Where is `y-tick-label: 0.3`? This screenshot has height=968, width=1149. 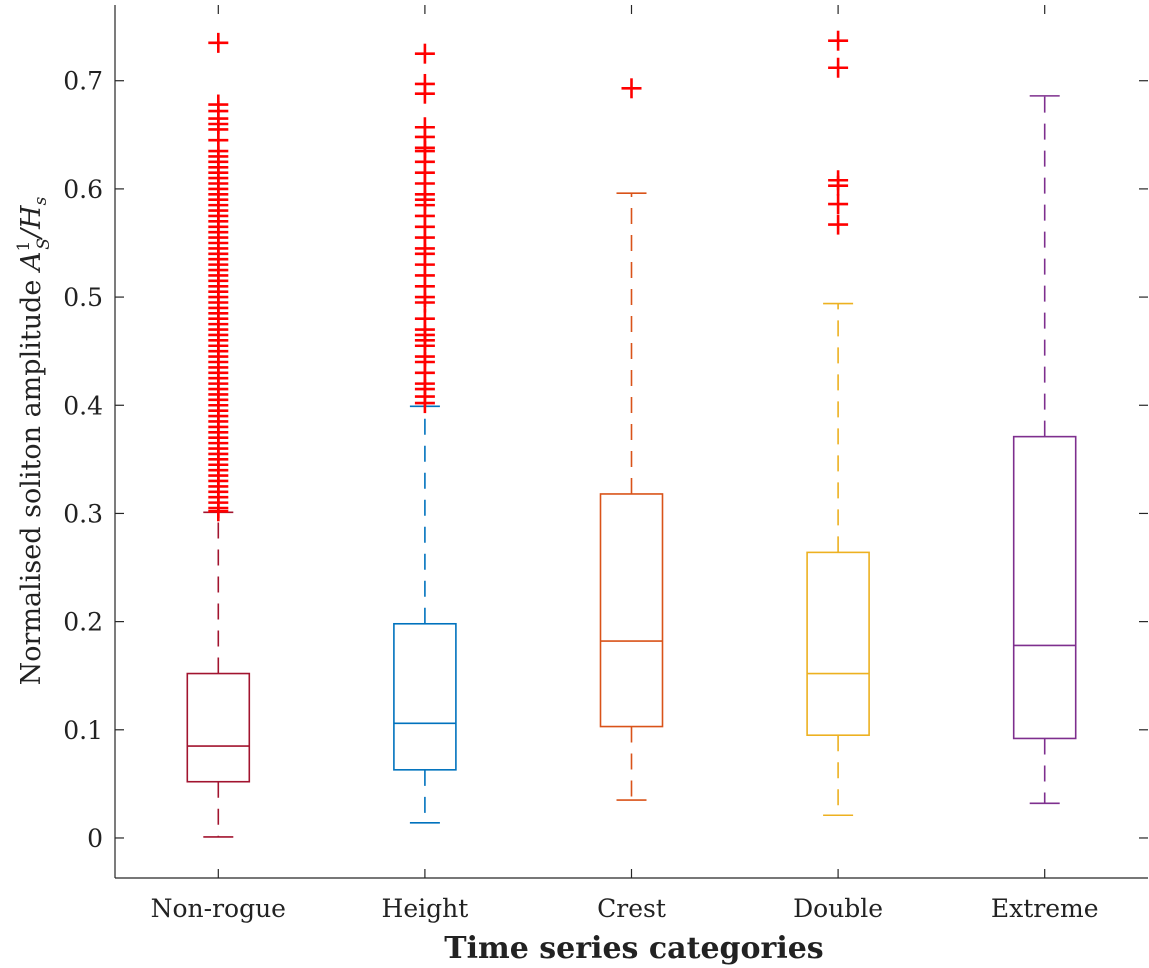
y-tick-label: 0.3 is located at coordinates (83, 513).